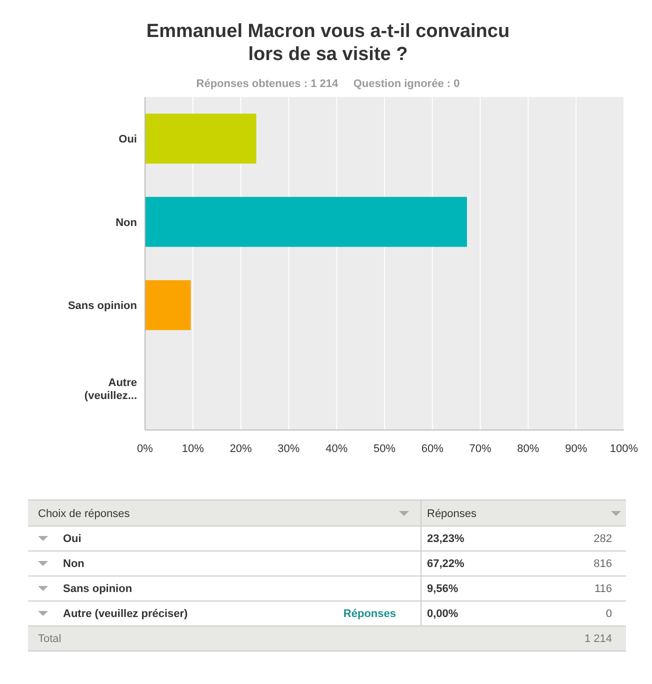 This screenshot has height=684, width=652. What do you see at coordinates (328, 84) in the screenshot?
I see `chart-subtitle: Réponses obtenues : 1 214 Question ignorée : 0` at bounding box center [328, 84].